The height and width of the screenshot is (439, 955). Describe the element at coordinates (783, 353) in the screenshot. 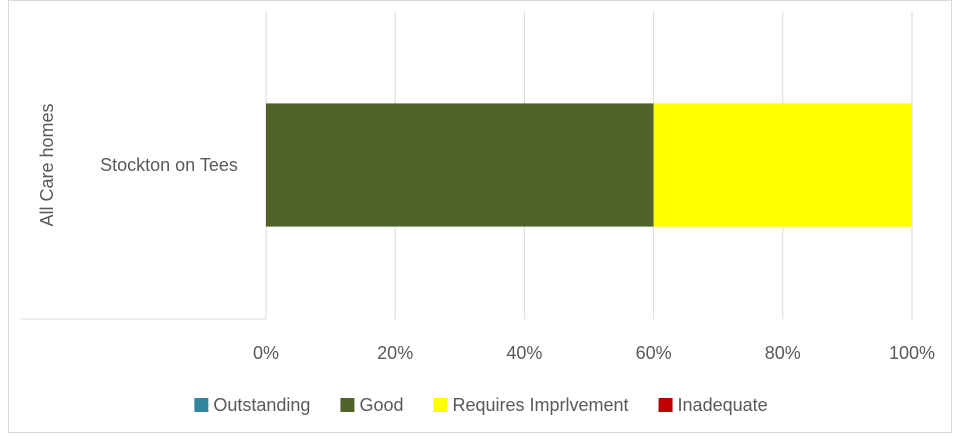

I see `x-tick-label: 80%` at that location.